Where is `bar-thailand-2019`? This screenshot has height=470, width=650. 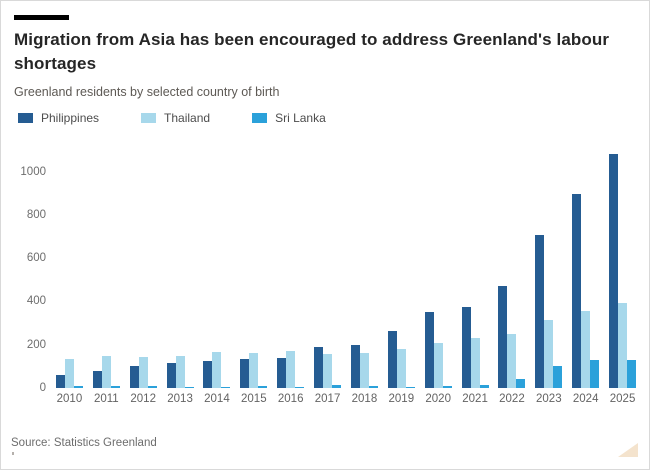
bar-thailand-2019 is located at coordinates (401, 368).